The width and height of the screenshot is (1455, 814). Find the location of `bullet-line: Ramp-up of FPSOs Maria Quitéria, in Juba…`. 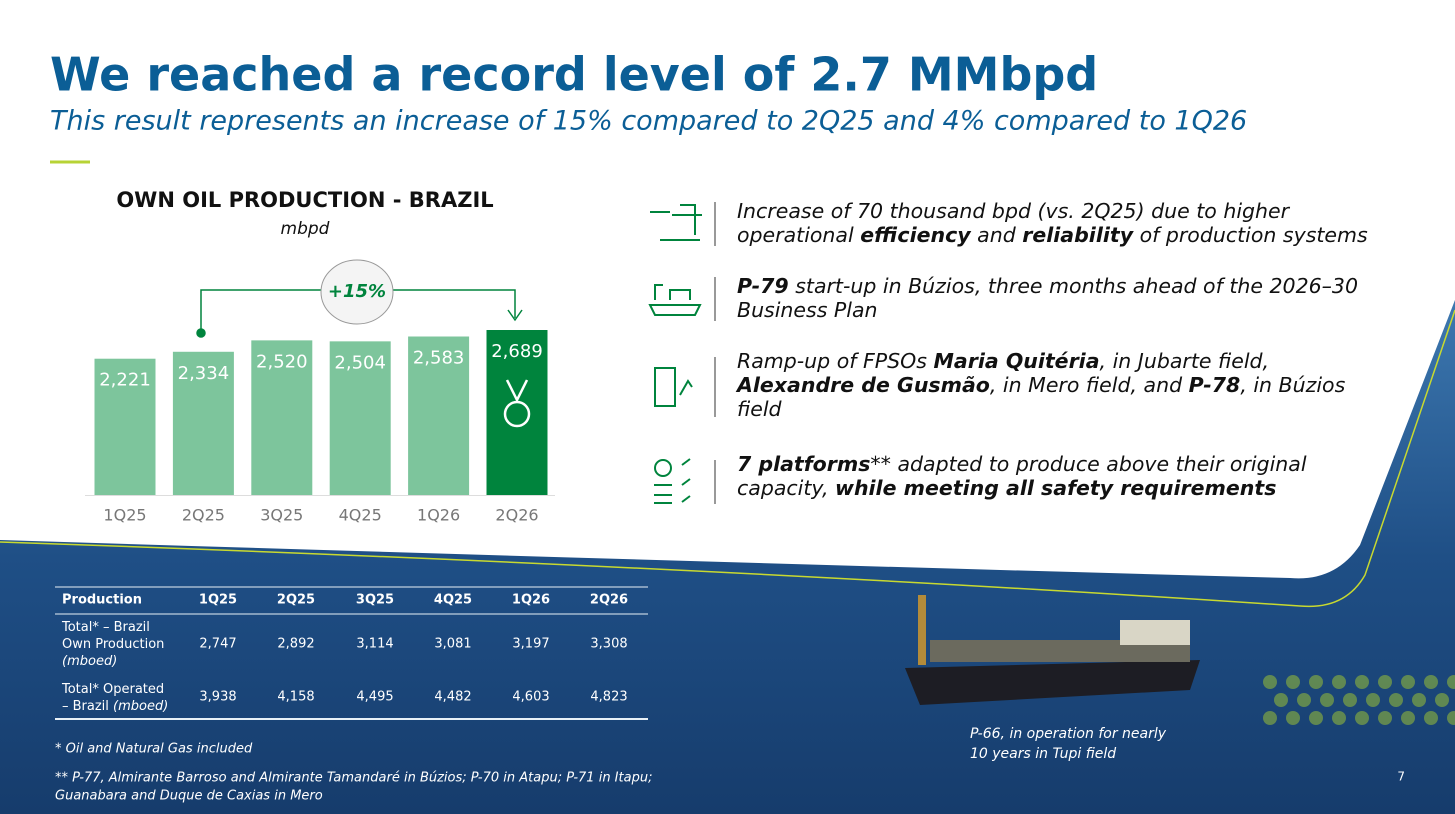

bullet-line: Ramp-up of FPSOs Maria Quitéria, in Juba… is located at coordinates (1003, 361).